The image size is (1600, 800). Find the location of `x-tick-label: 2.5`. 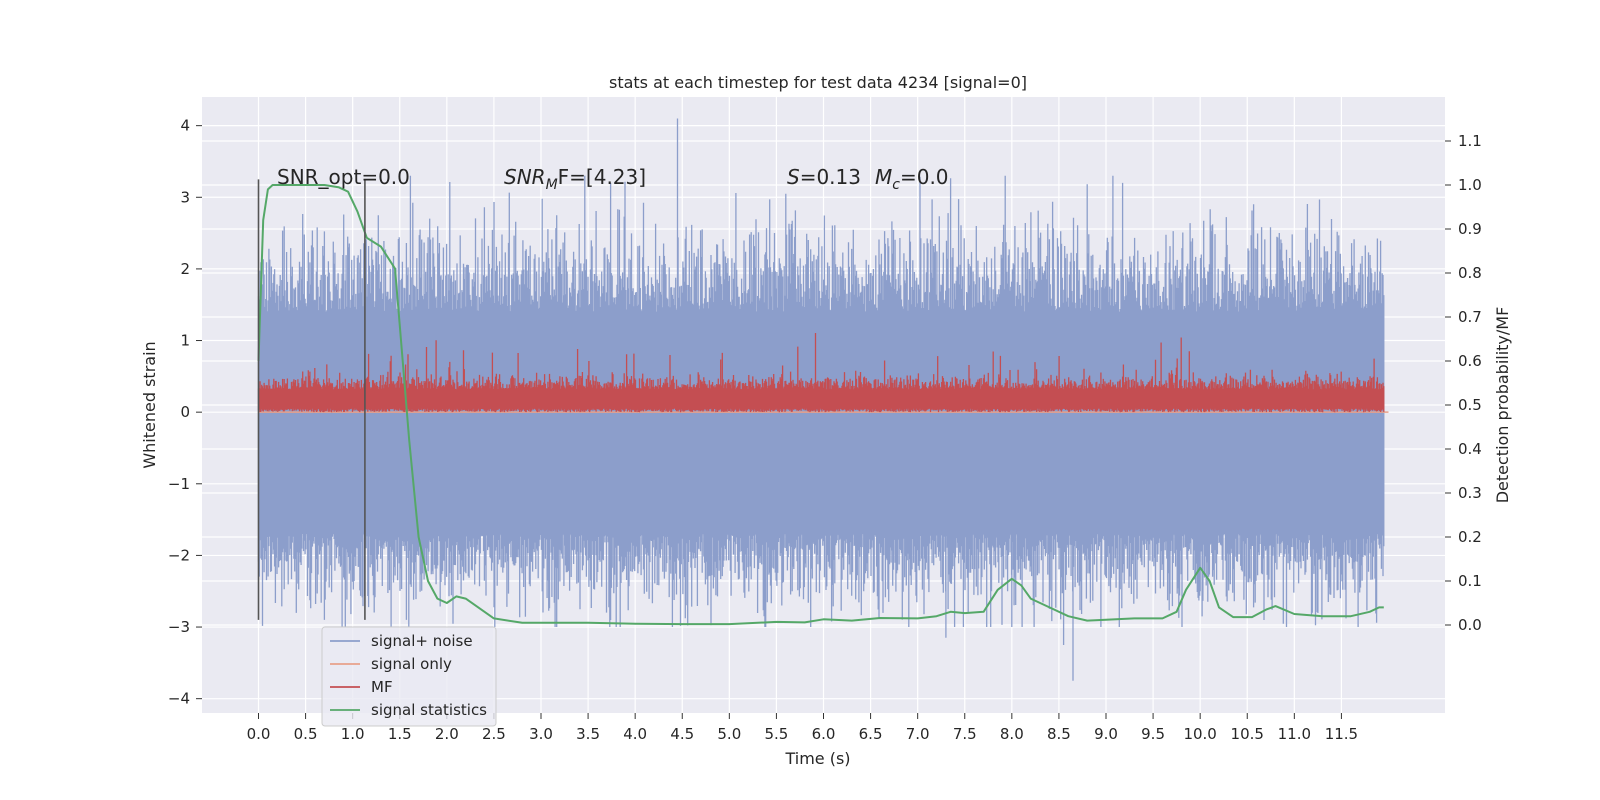

x-tick-label: 2.5 is located at coordinates (494, 734).